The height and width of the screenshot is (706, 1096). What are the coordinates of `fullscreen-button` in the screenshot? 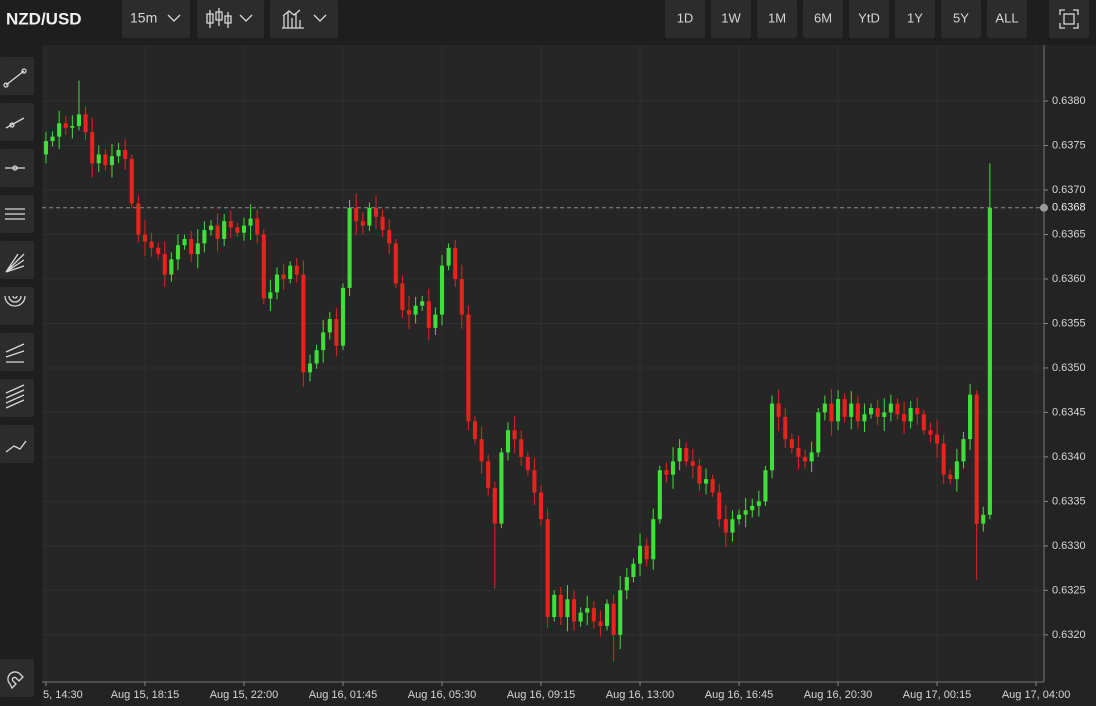 It's located at (1069, 19).